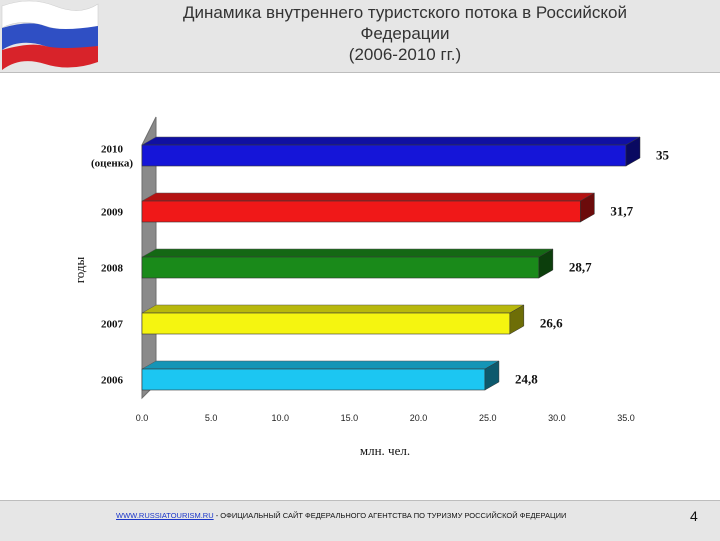  Describe the element at coordinates (663, 155) in the screenshot. I see `data-label: 35` at that location.